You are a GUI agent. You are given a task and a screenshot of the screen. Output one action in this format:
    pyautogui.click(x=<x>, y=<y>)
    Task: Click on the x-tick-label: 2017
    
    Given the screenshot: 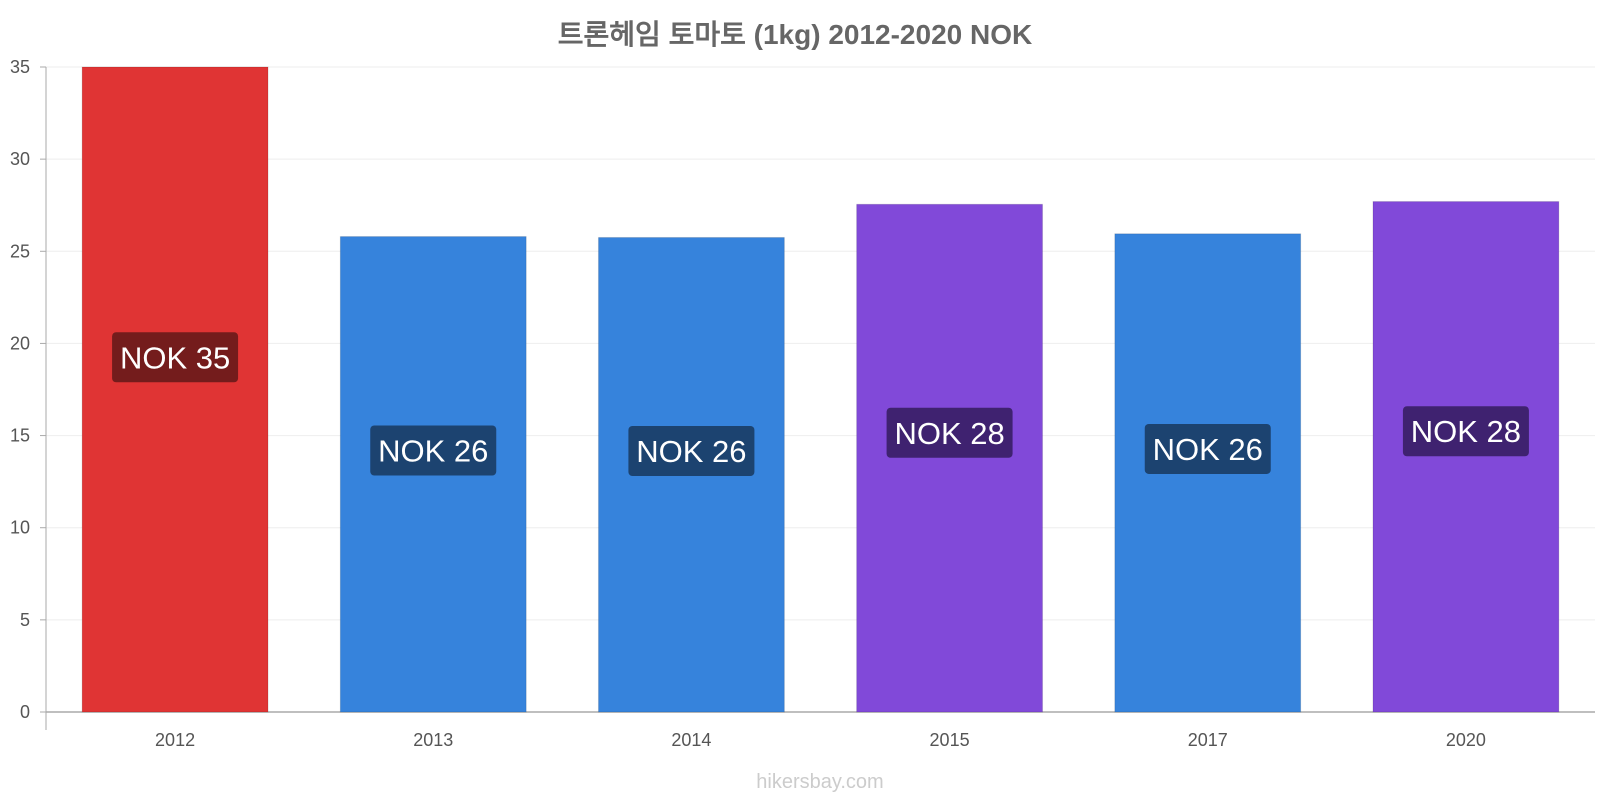 What is the action you would take?
    pyautogui.click(x=1208, y=740)
    